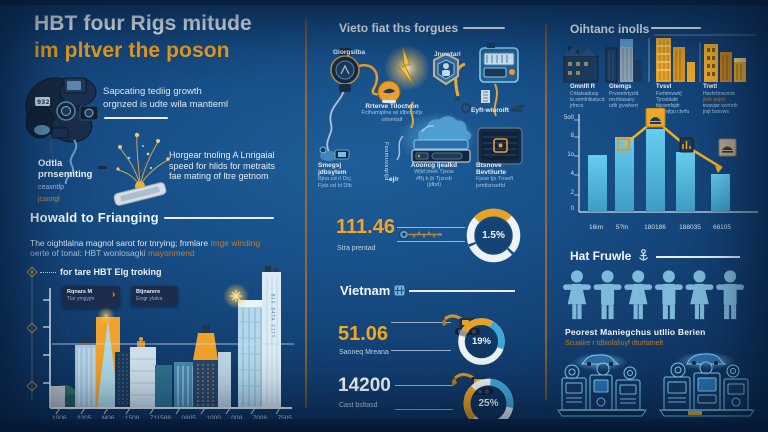  Describe the element at coordinates (148, 292) in the screenshot. I see `flow-box-2-title: Btjnarere` at that location.